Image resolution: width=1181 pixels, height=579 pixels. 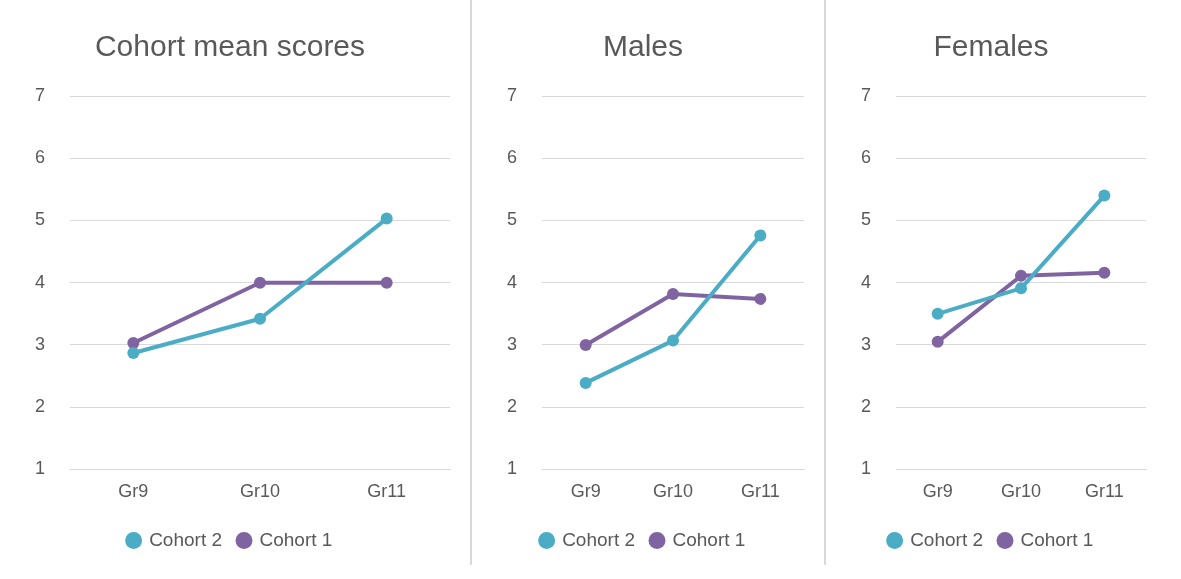 I want to click on chart-title: Males, so click(x=643, y=46).